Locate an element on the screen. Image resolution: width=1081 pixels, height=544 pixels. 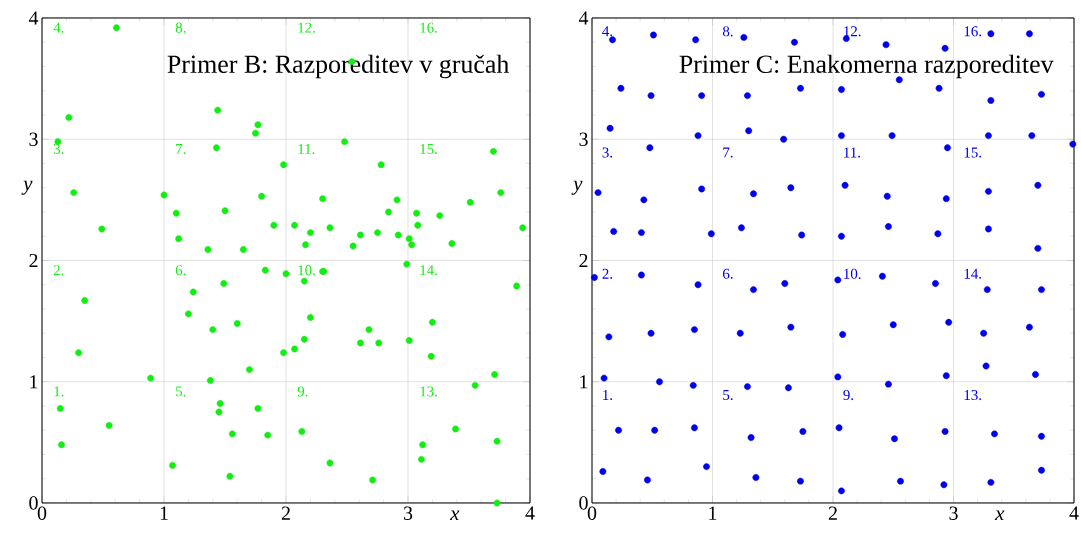
text: Primer B: Razporeditev v gručah is located at coordinates (338, 66).